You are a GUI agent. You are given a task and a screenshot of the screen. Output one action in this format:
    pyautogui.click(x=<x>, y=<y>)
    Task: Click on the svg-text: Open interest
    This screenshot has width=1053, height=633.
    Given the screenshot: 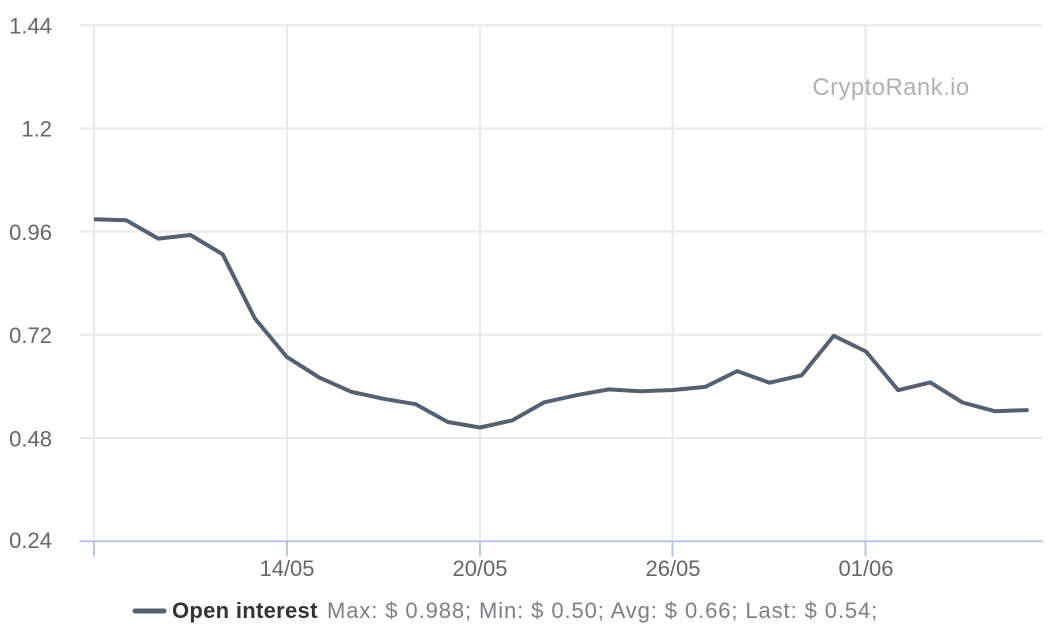 What is the action you would take?
    pyautogui.click(x=245, y=610)
    